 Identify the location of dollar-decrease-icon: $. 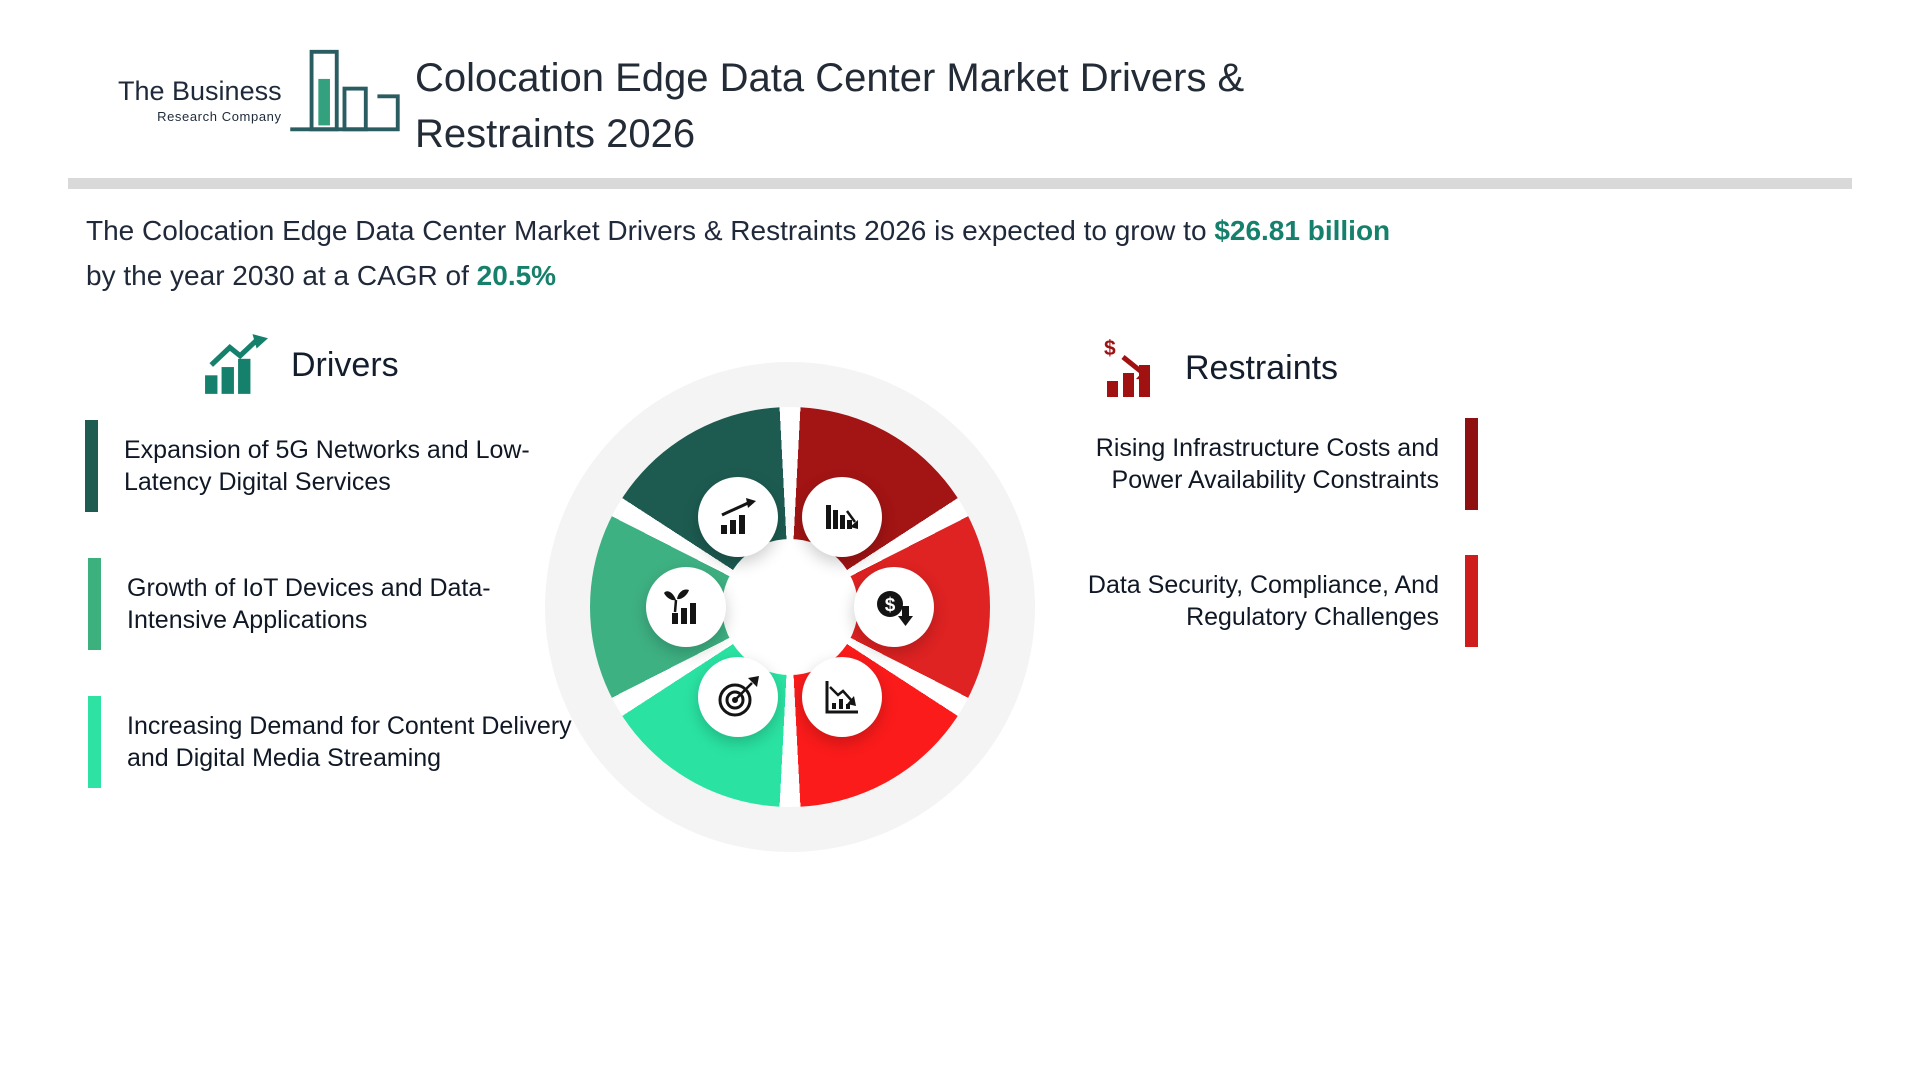
(895, 608).